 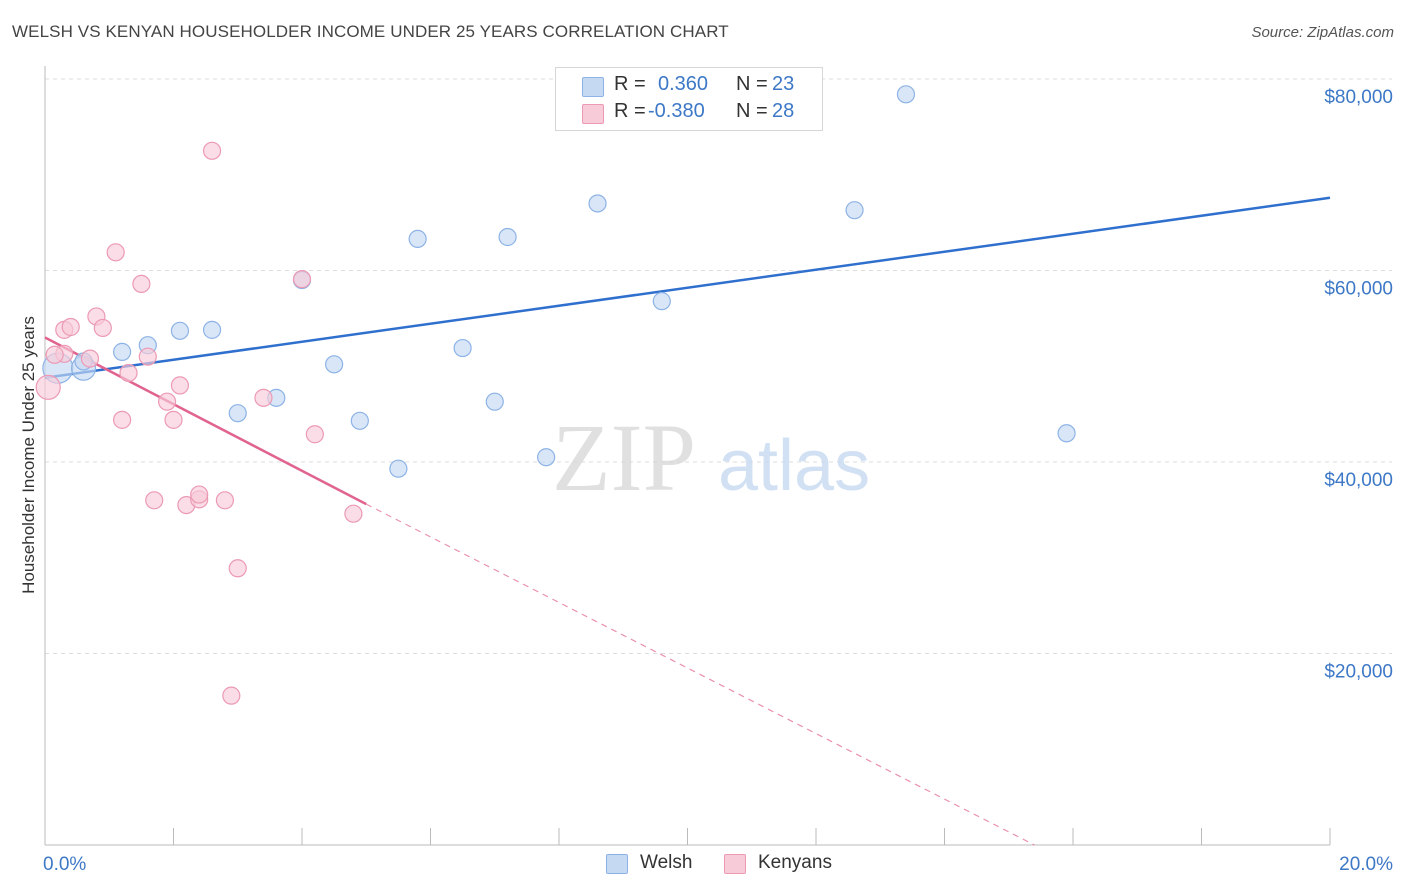 What do you see at coordinates (617, 864) in the screenshot?
I see `welsh-legend-swatch` at bounding box center [617, 864].